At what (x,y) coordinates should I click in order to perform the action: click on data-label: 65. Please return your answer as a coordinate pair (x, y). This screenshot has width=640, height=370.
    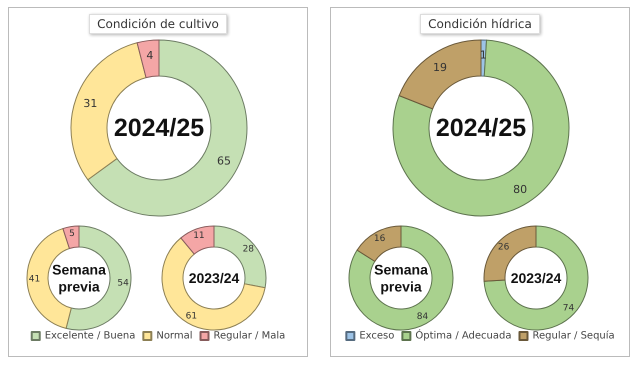
    Looking at the image, I should click on (224, 161).